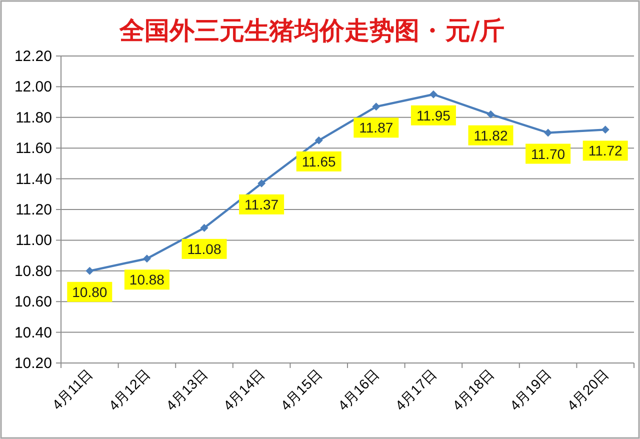  I want to click on data-label: 11.70, so click(548, 154).